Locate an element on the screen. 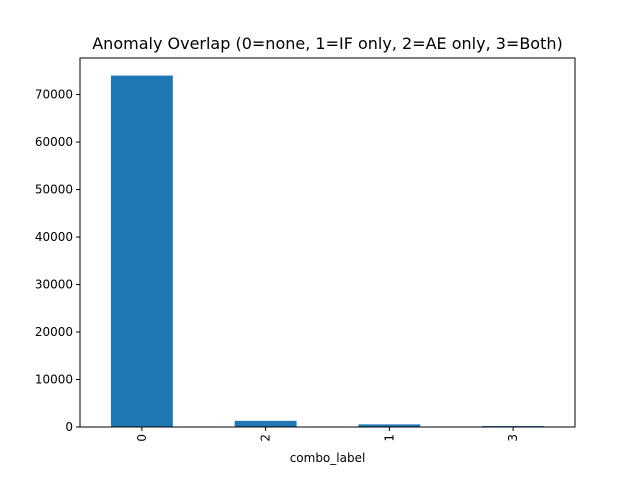  x-tick-label-1: 1 is located at coordinates (389, 438).